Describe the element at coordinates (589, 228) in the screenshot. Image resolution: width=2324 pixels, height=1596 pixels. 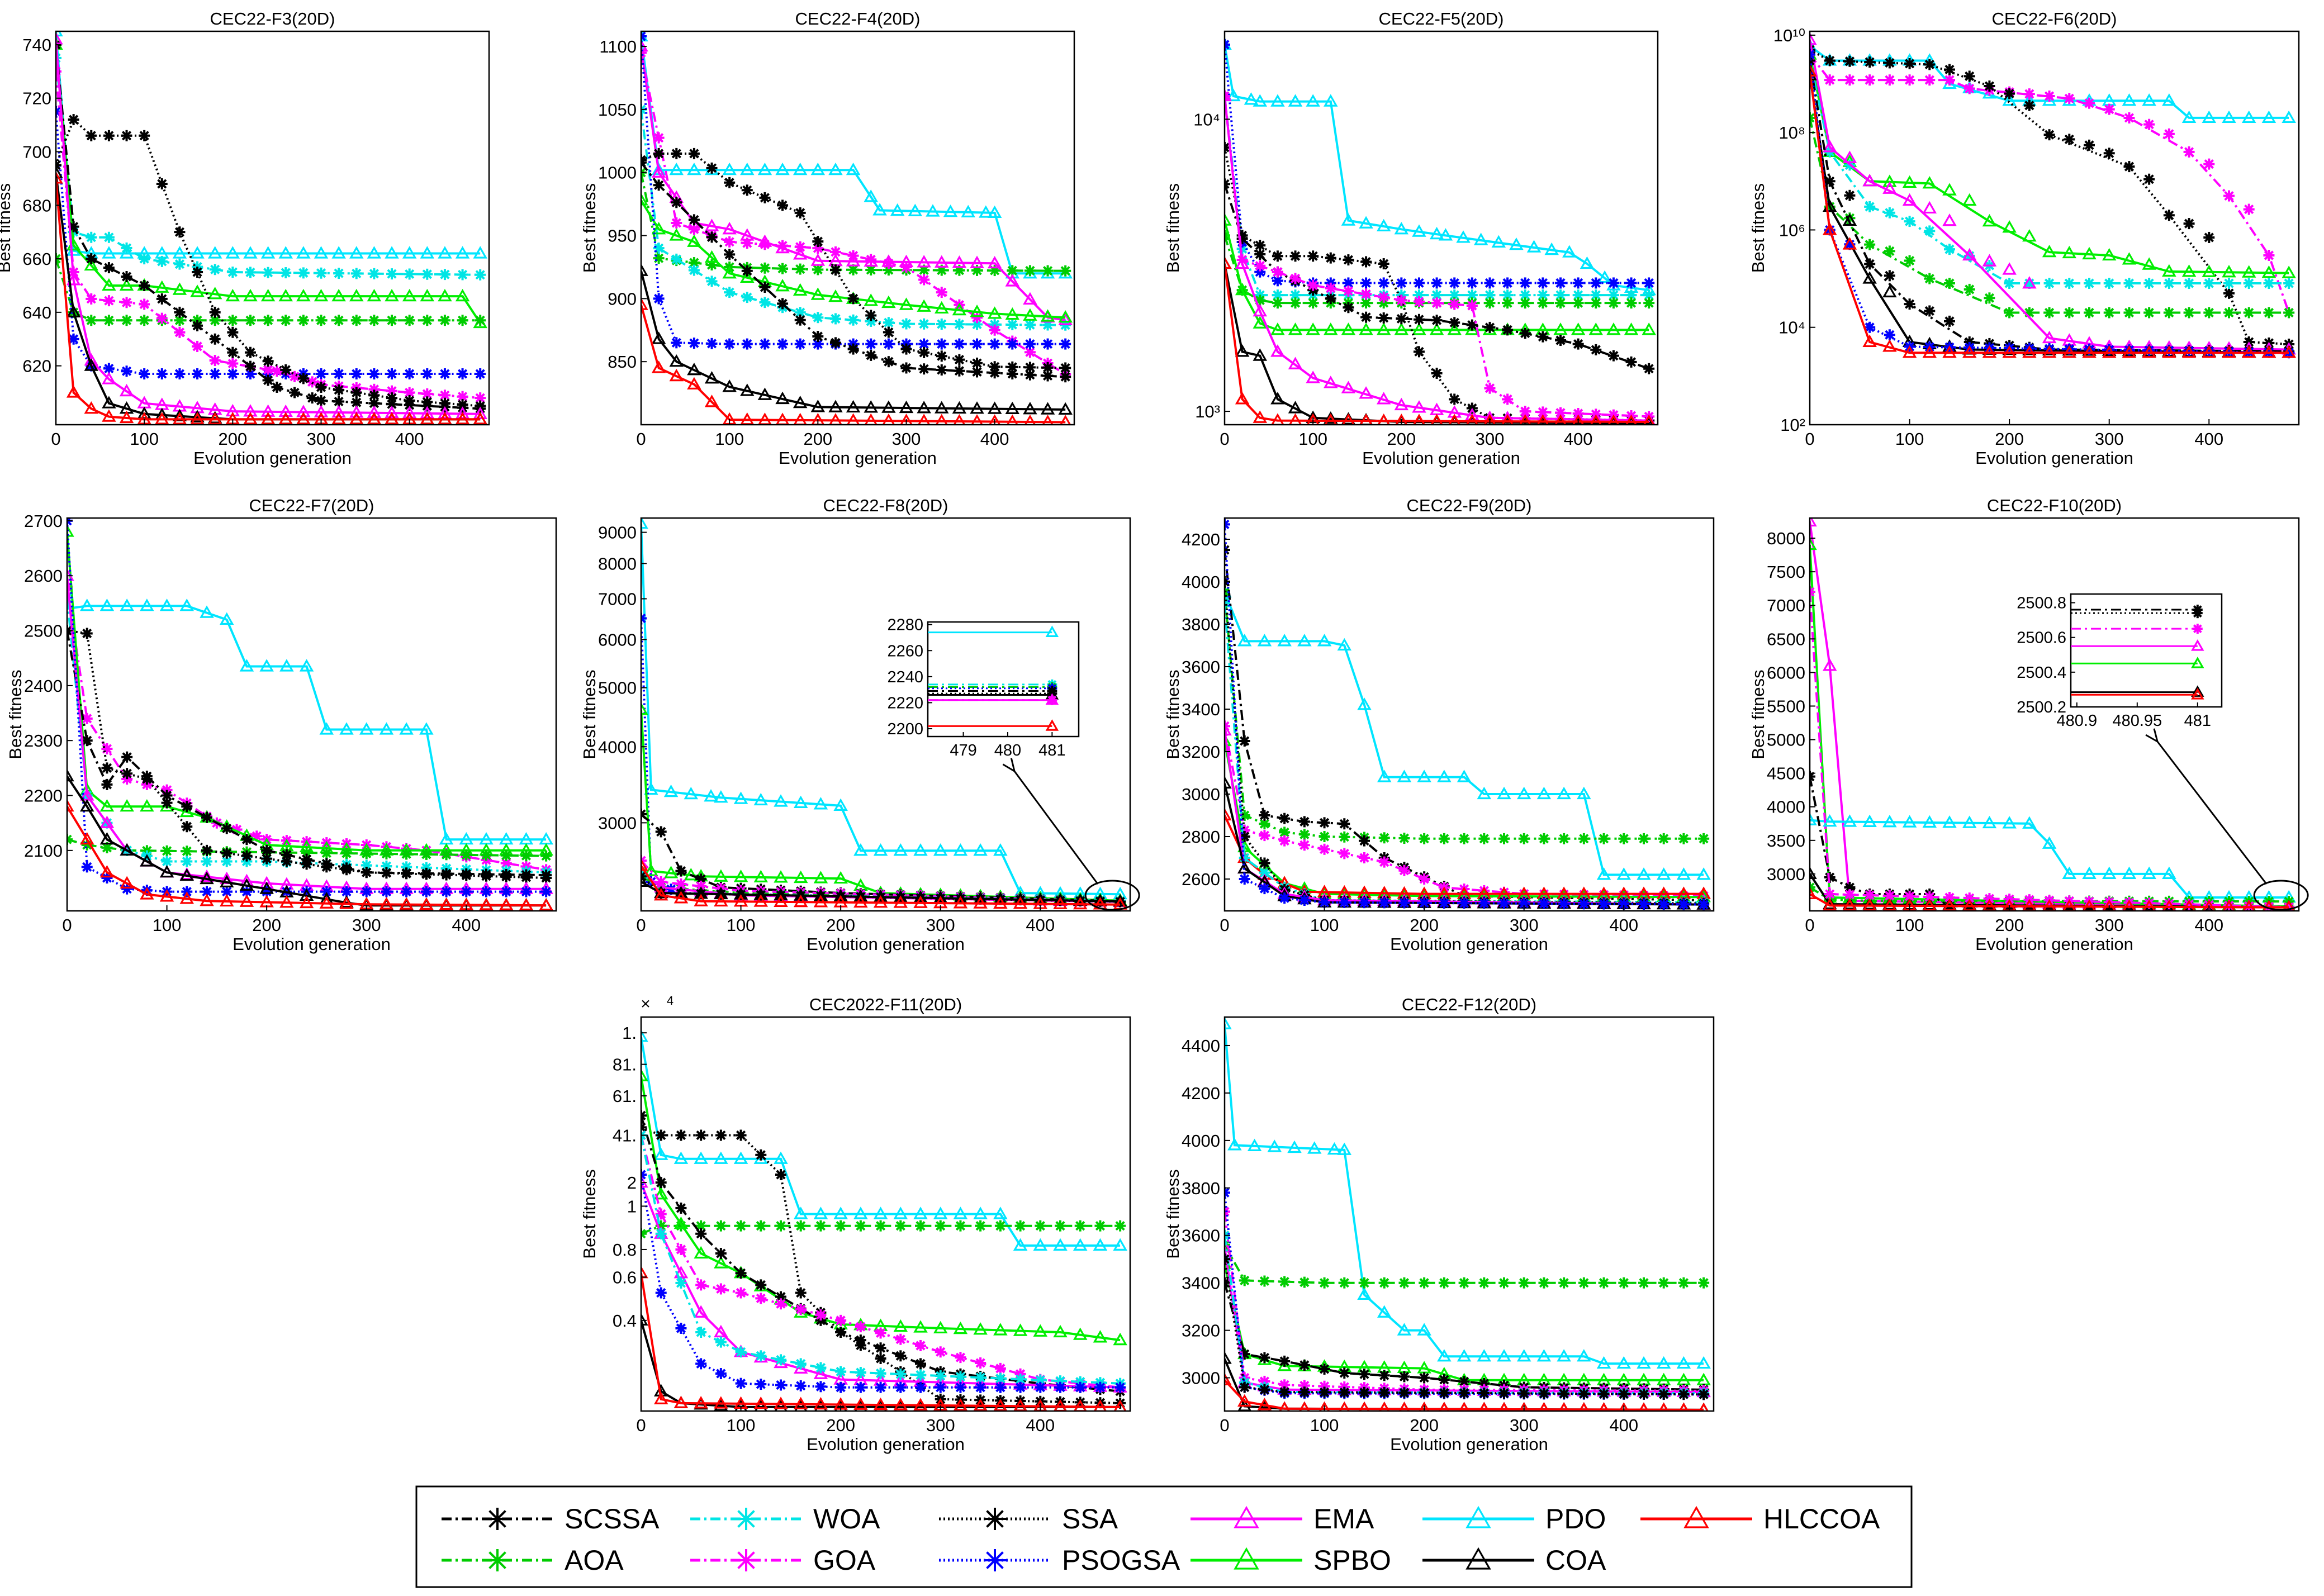
I see `y-axis-label: Best fitness` at that location.